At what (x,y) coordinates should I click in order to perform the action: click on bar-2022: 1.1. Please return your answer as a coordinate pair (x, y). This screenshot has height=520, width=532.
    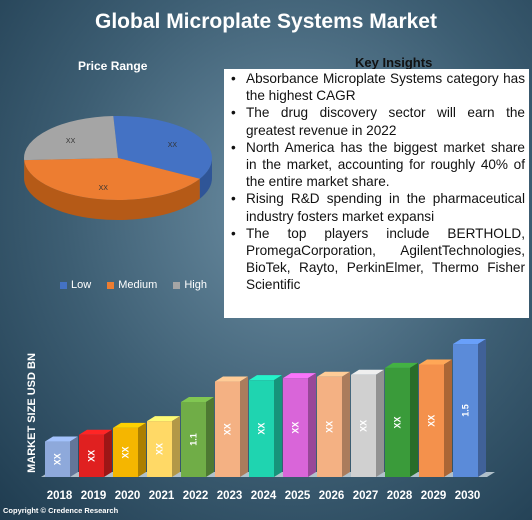
    Looking at the image, I should click on (197, 437).